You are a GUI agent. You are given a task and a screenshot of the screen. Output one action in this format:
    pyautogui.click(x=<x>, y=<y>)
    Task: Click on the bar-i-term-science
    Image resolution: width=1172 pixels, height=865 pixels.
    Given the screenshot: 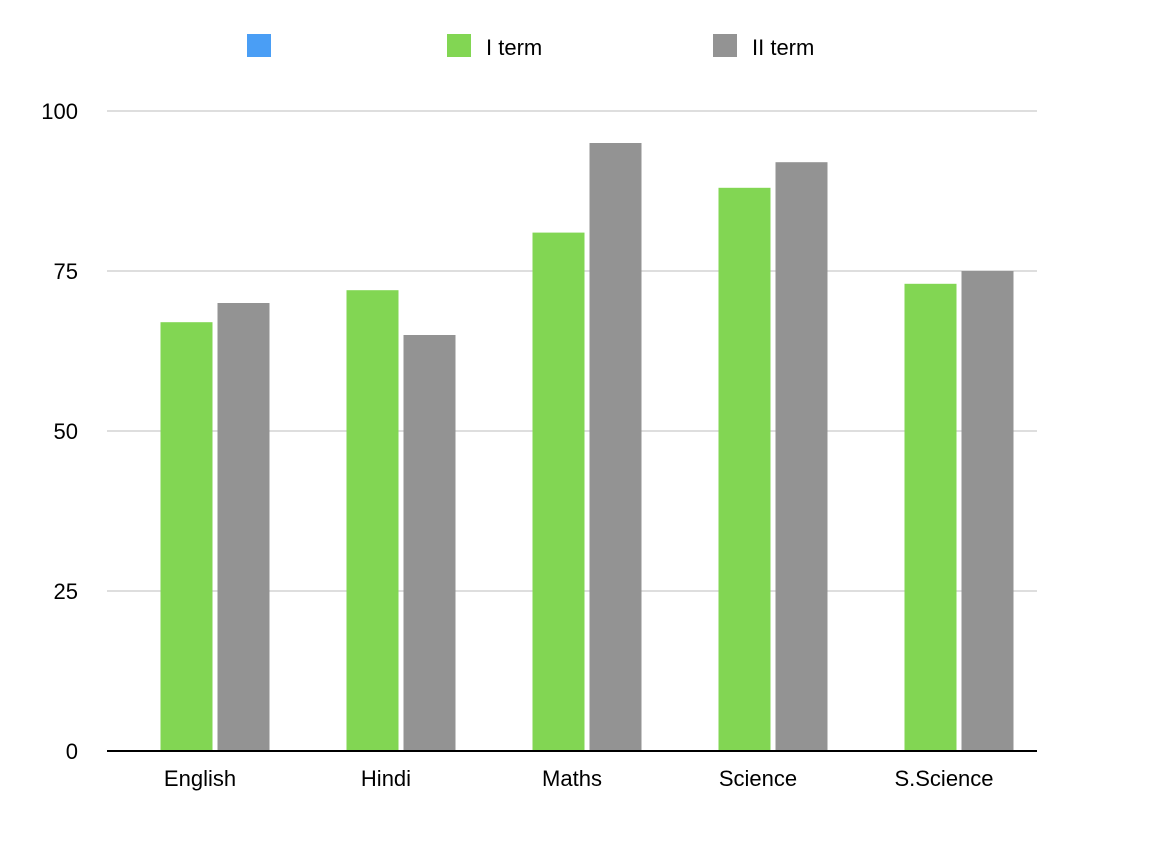 What is the action you would take?
    pyautogui.click(x=744, y=469)
    